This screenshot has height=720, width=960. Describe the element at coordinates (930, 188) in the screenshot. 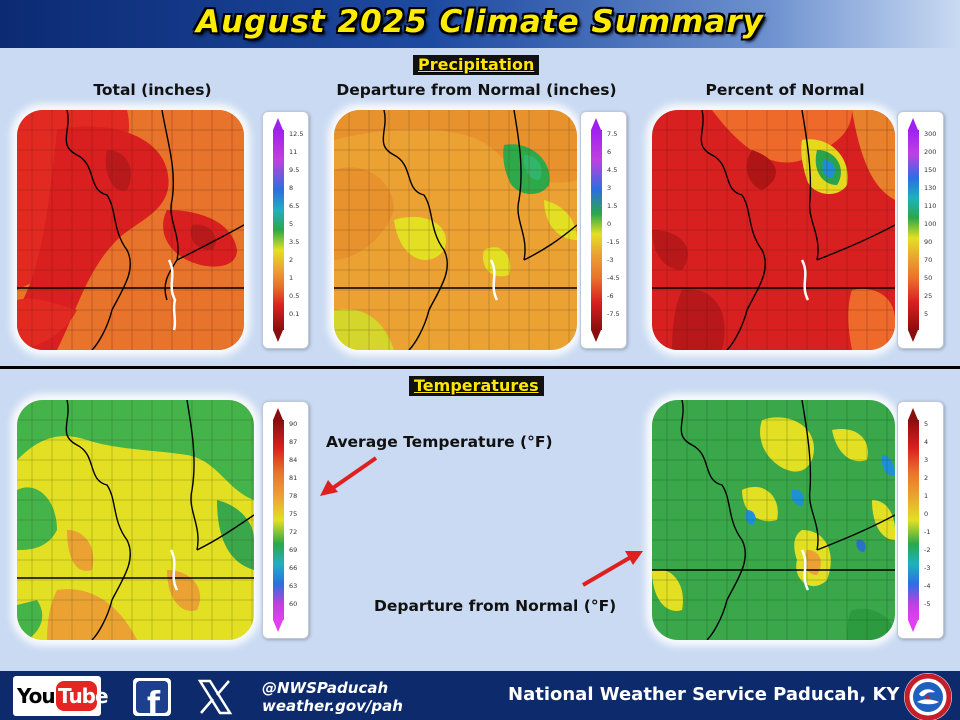

I see `legend-tick: 130` at that location.